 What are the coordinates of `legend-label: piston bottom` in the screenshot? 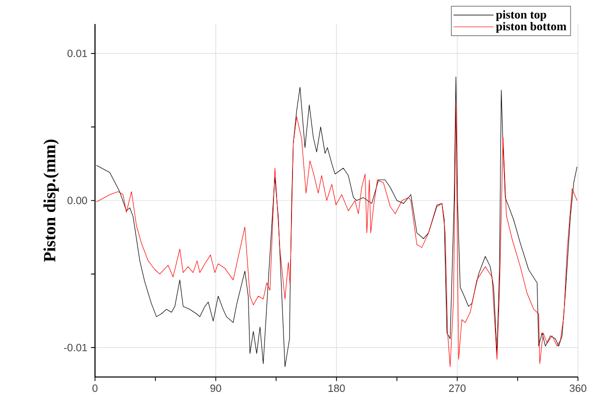 It's located at (531, 27).